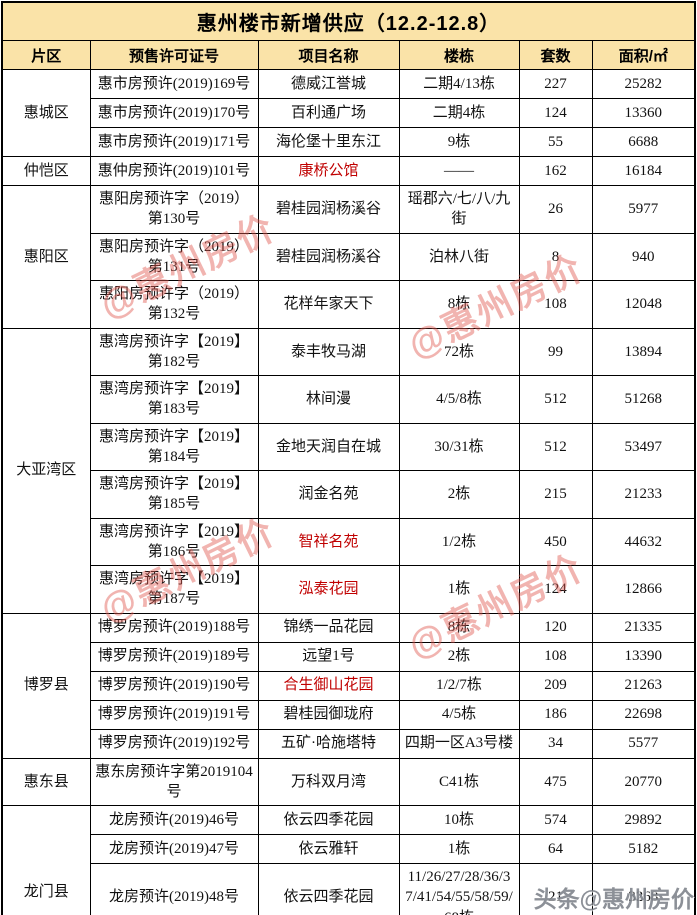 Image resolution: width=697 pixels, height=915 pixels. Describe the element at coordinates (174, 113) in the screenshot. I see `permit-cell: 惠市房预许(2019)170号` at that location.